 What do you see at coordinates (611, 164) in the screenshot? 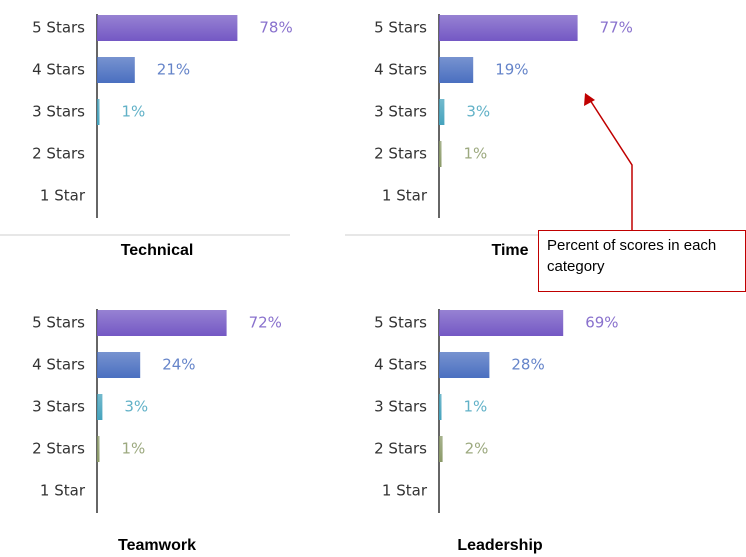
I see `arrow` at bounding box center [611, 164].